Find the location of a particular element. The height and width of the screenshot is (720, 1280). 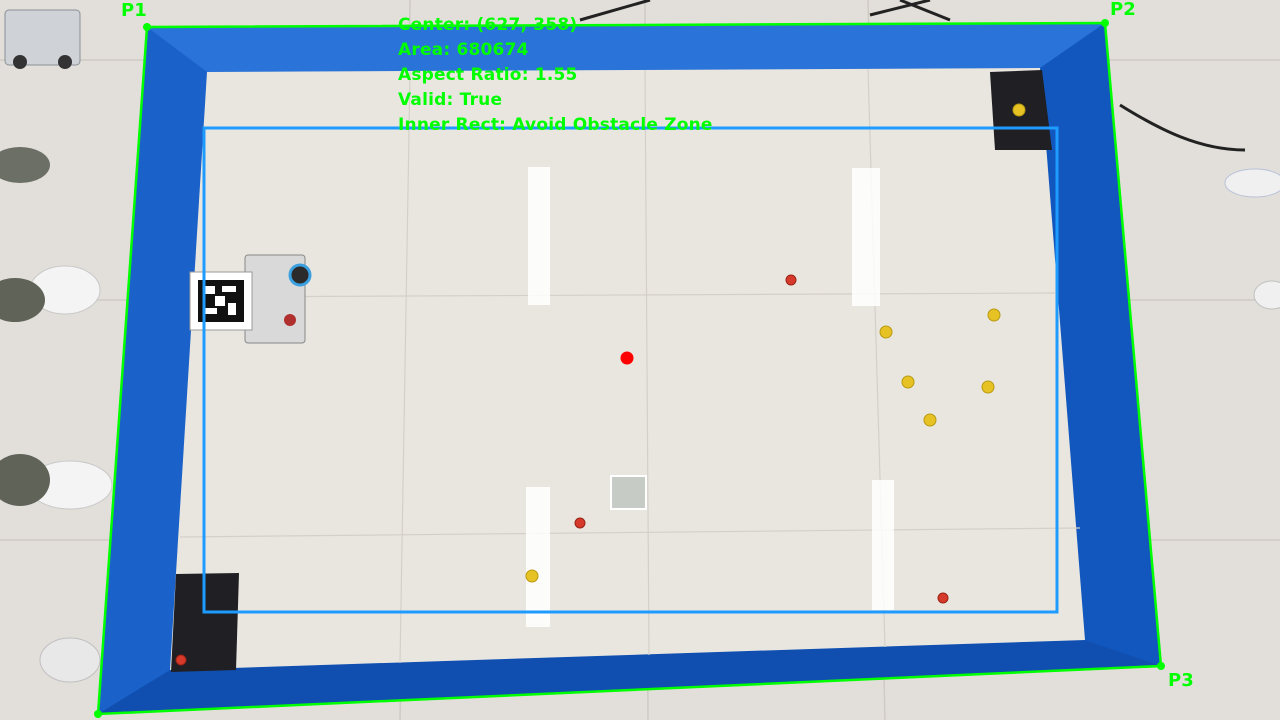

area-readout: Area: 680674 is located at coordinates (463, 50).